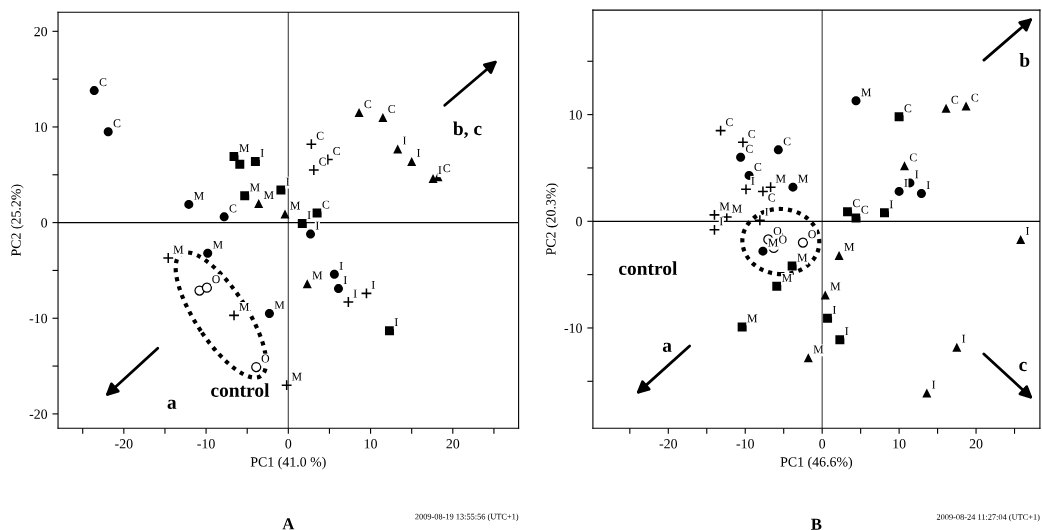 Image resolution: width=1042 pixels, height=530 pixels. What do you see at coordinates (1024, 60) in the screenshot?
I see `annotation: b` at bounding box center [1024, 60].